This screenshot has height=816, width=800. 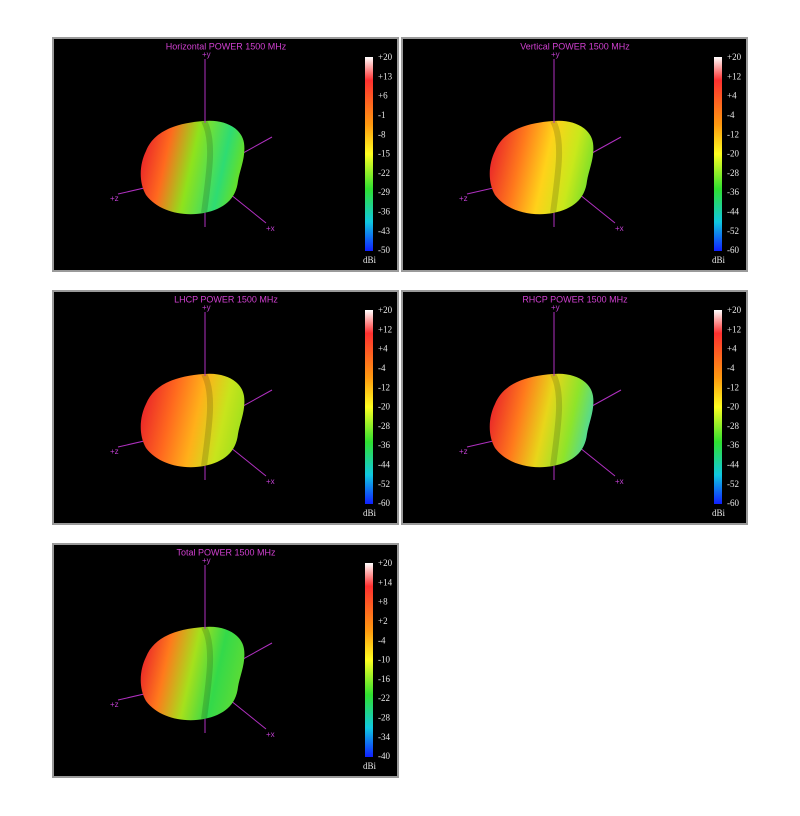 What do you see at coordinates (383, 602) in the screenshot?
I see `colorbar-label: +8` at bounding box center [383, 602].